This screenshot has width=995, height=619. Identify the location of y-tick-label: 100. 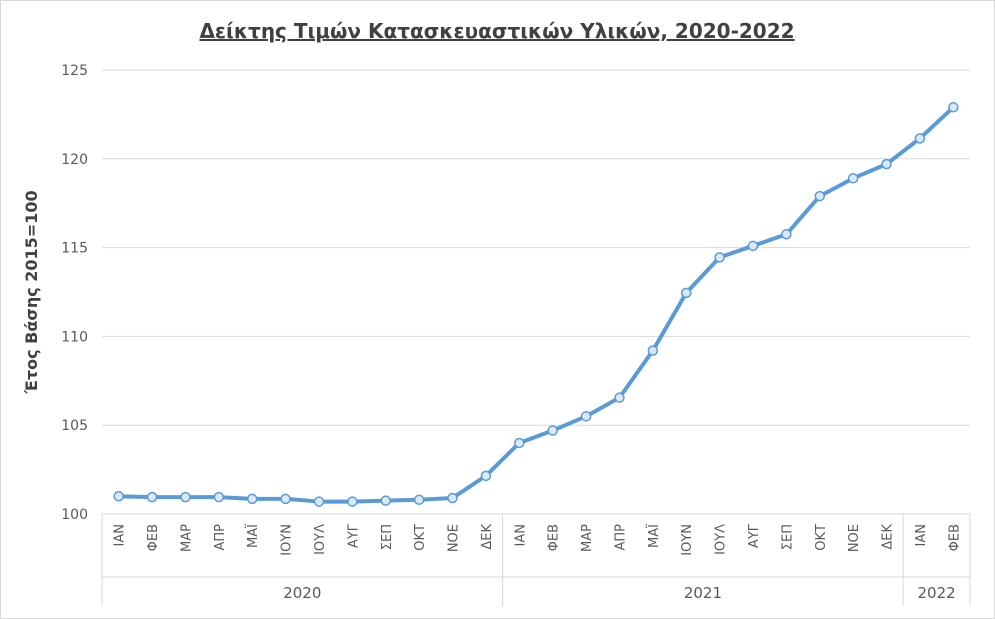
(74, 515).